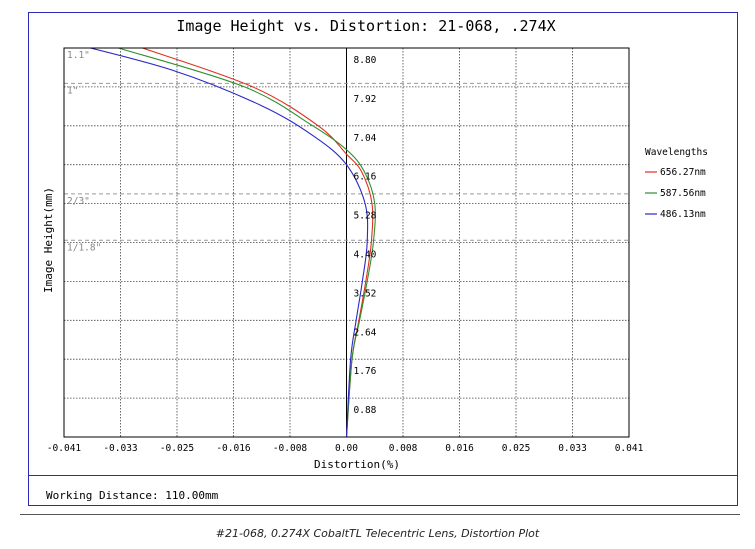 The width and height of the screenshot is (755, 549). What do you see at coordinates (177, 448) in the screenshot?
I see `x-tick-label: -0.025` at bounding box center [177, 448].